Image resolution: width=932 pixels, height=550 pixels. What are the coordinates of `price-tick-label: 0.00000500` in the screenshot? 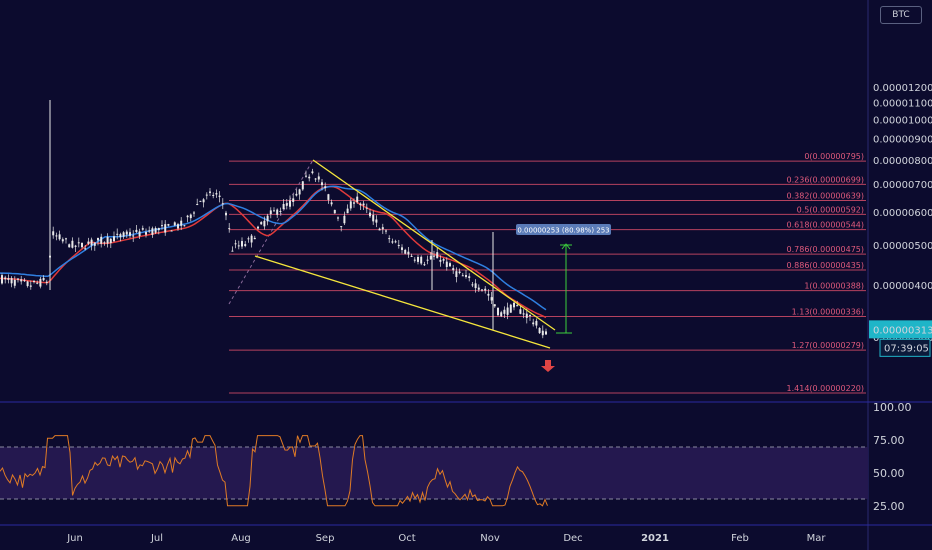 It's located at (902, 246).